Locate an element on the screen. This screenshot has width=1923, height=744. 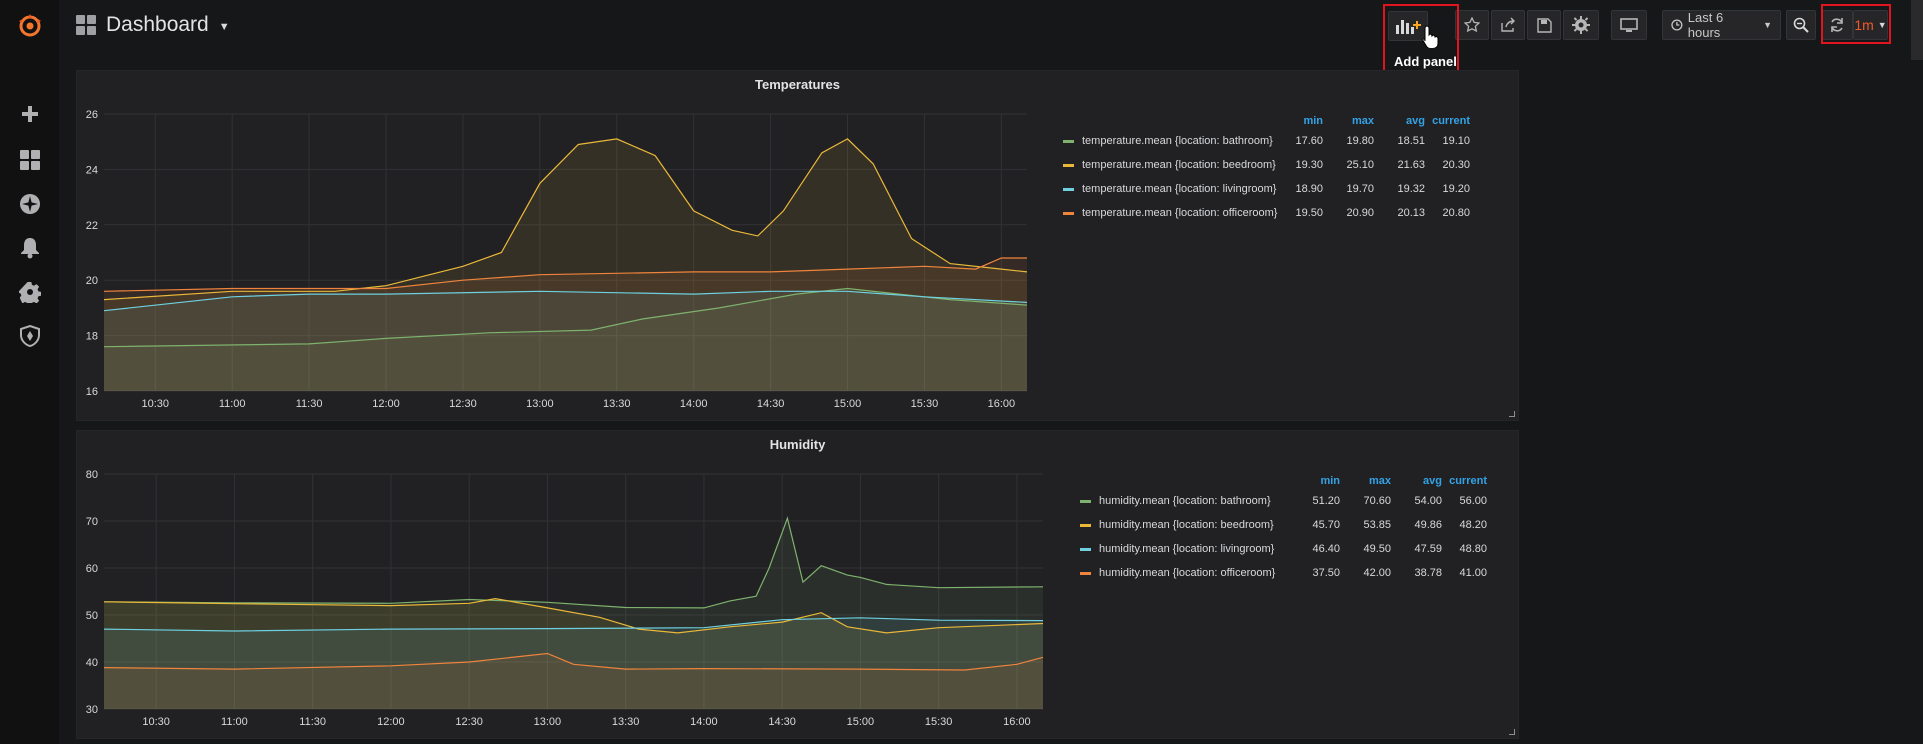
configuration-gear-icon is located at coordinates (30, 292).